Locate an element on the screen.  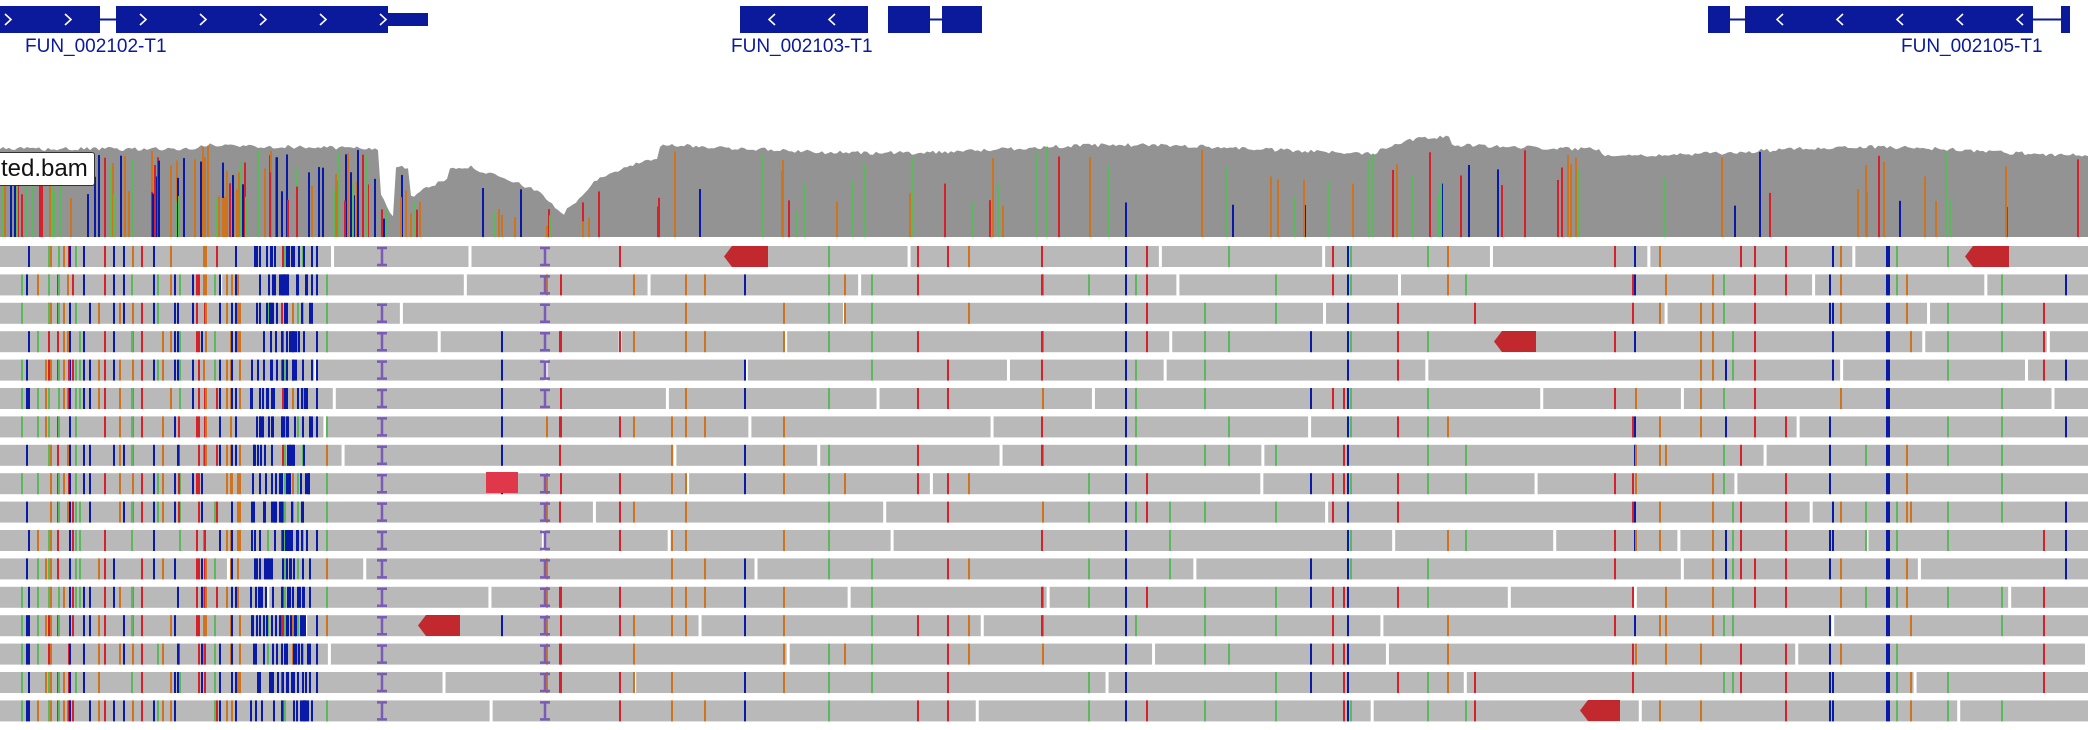
read-insertion is located at coordinates (382, 654).